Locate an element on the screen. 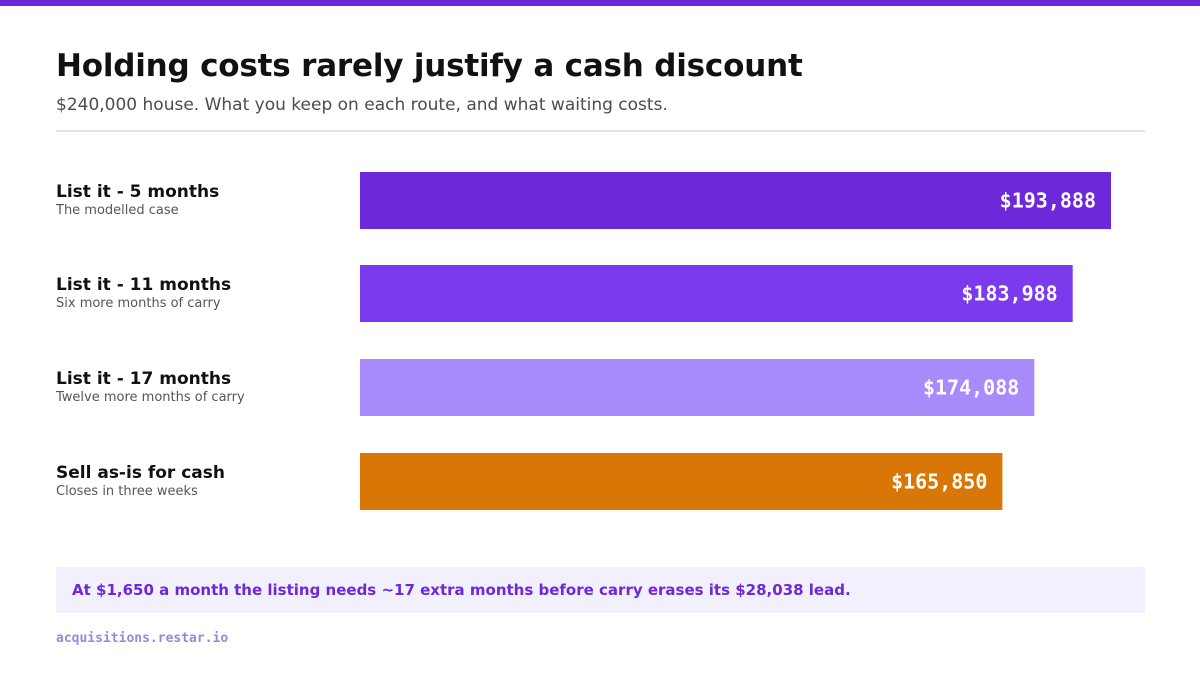  footer-url: acquisitions.restar.io is located at coordinates (142, 638).